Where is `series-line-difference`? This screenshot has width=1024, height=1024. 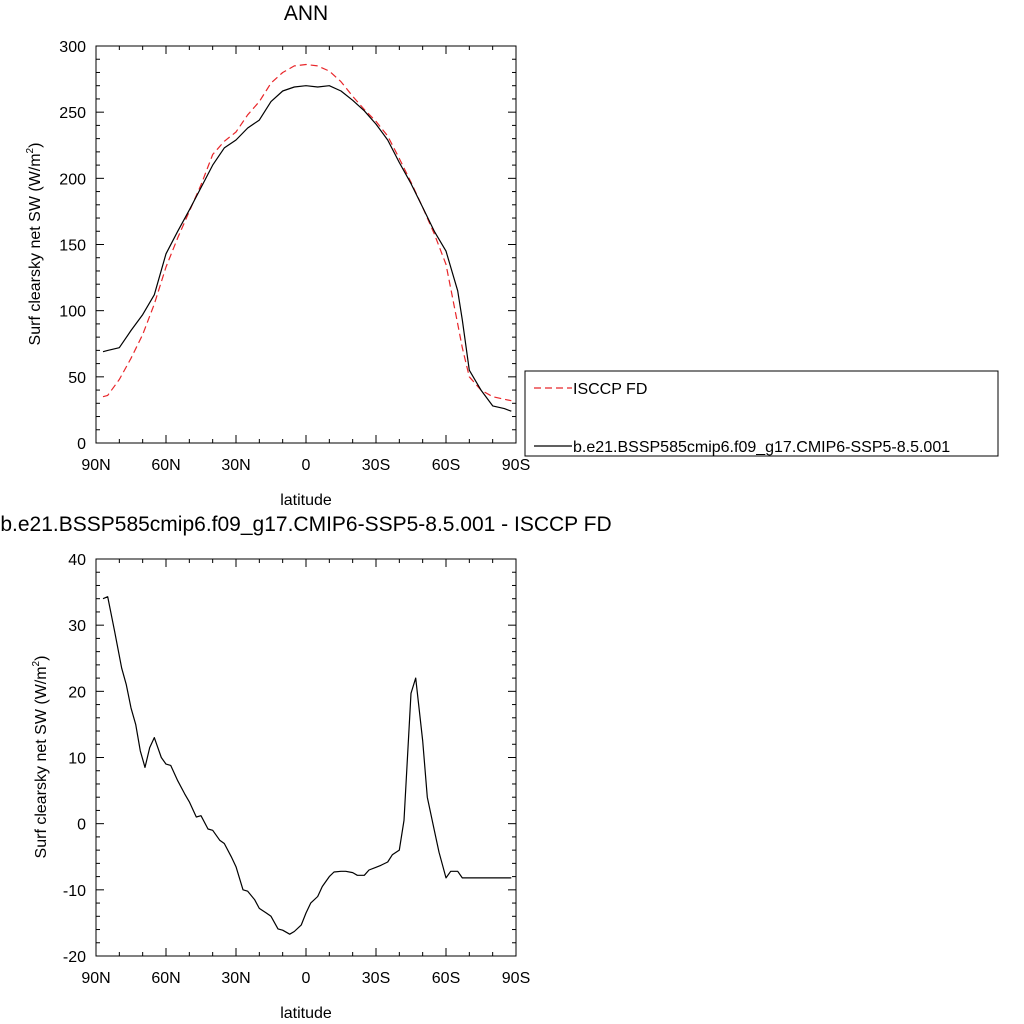 series-line-difference is located at coordinates (307, 765).